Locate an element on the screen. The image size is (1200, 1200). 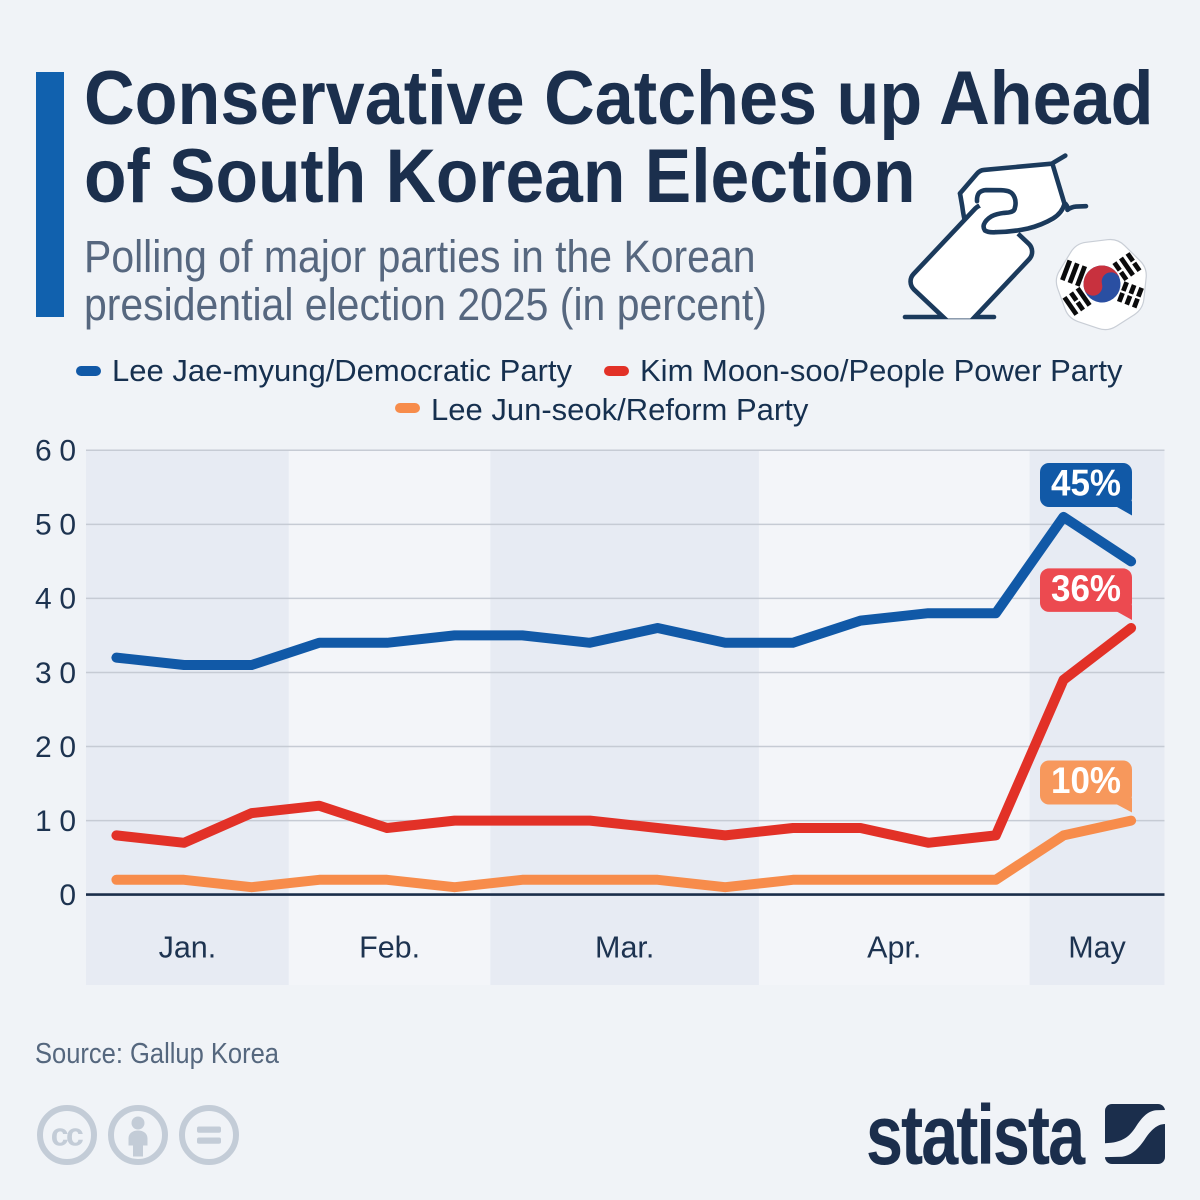
svg-text: 36% is located at coordinates (1086, 588).